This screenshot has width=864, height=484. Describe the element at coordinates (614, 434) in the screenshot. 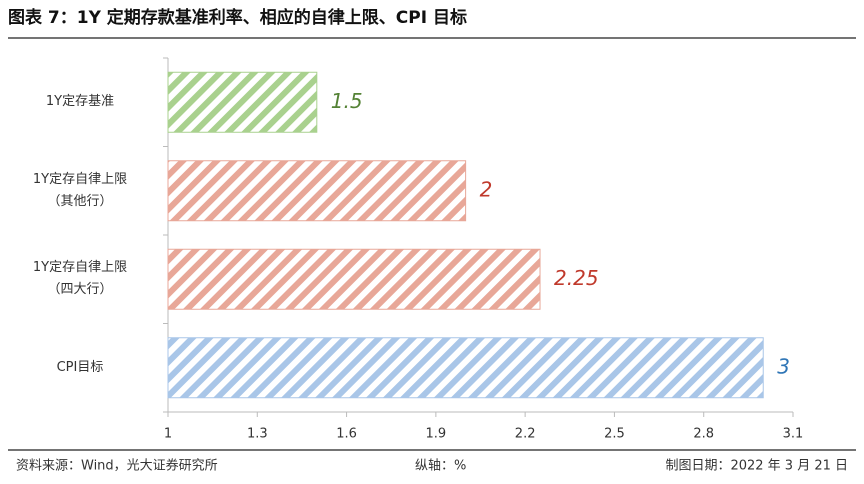

I see `x-tick-label: 2.5` at that location.